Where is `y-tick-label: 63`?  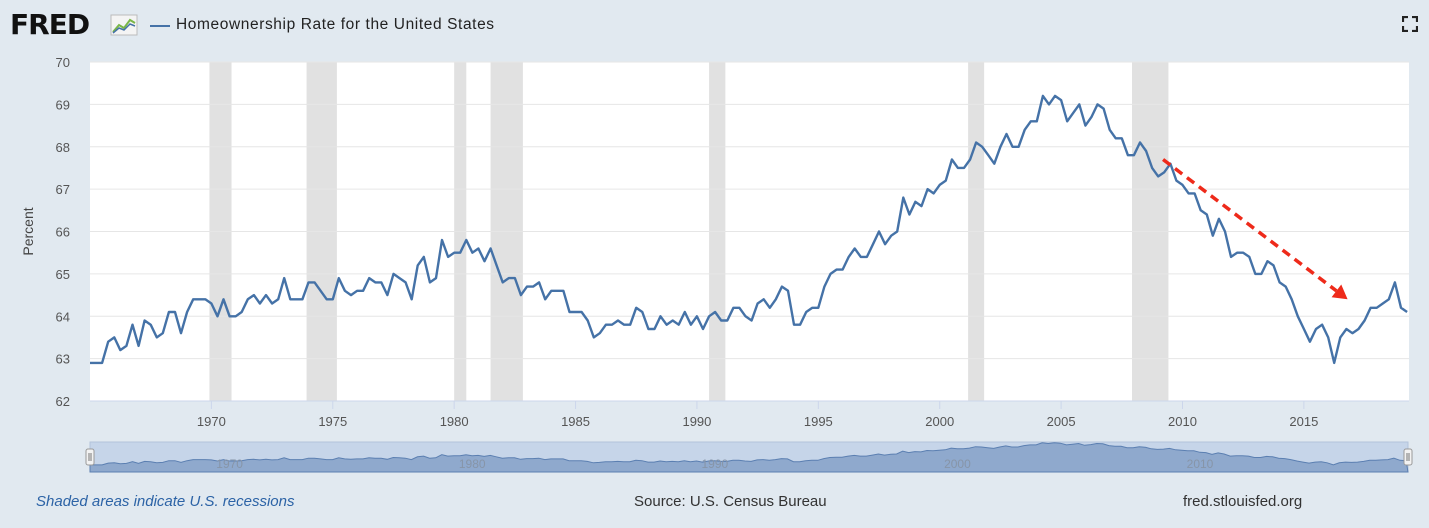
y-tick-label: 63 is located at coordinates (63, 359).